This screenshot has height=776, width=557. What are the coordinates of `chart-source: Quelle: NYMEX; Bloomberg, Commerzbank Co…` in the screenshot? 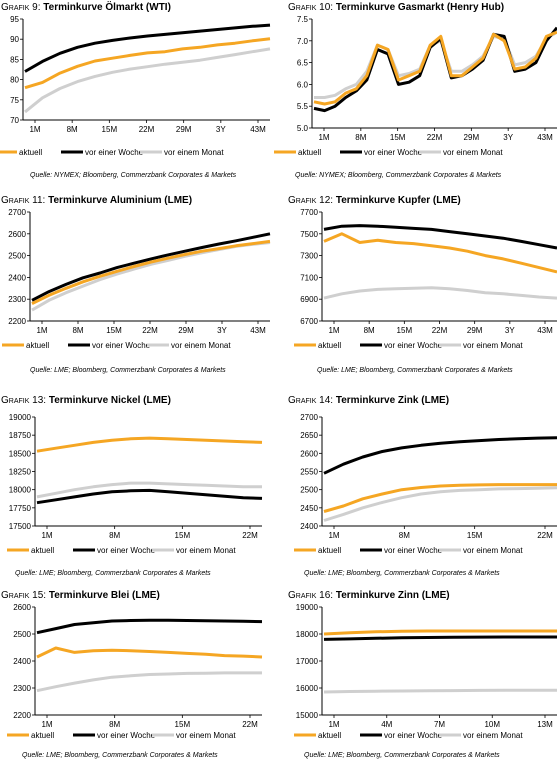 It's located at (133, 175).